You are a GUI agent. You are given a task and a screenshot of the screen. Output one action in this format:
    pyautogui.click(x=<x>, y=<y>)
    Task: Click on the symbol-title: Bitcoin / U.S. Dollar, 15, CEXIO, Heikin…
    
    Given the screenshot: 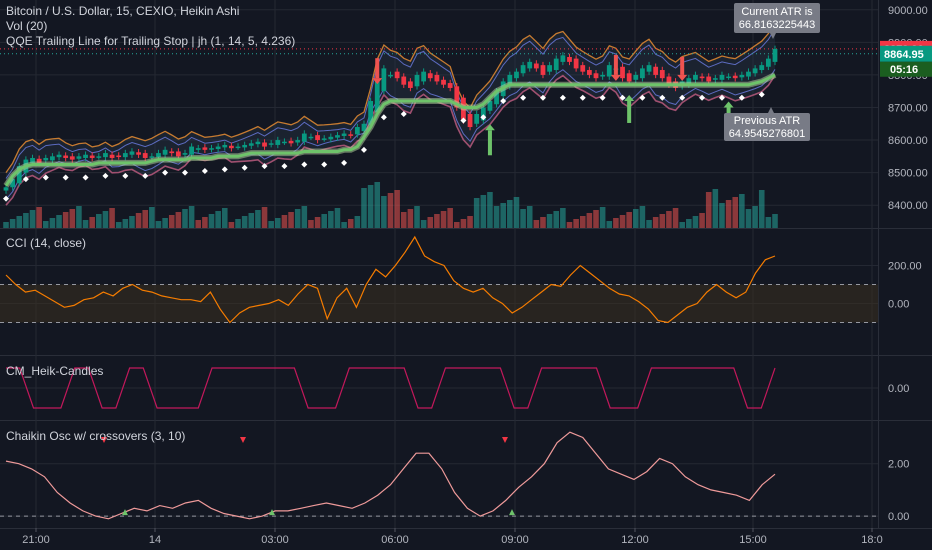 What is the action you would take?
    pyautogui.click(x=123, y=11)
    